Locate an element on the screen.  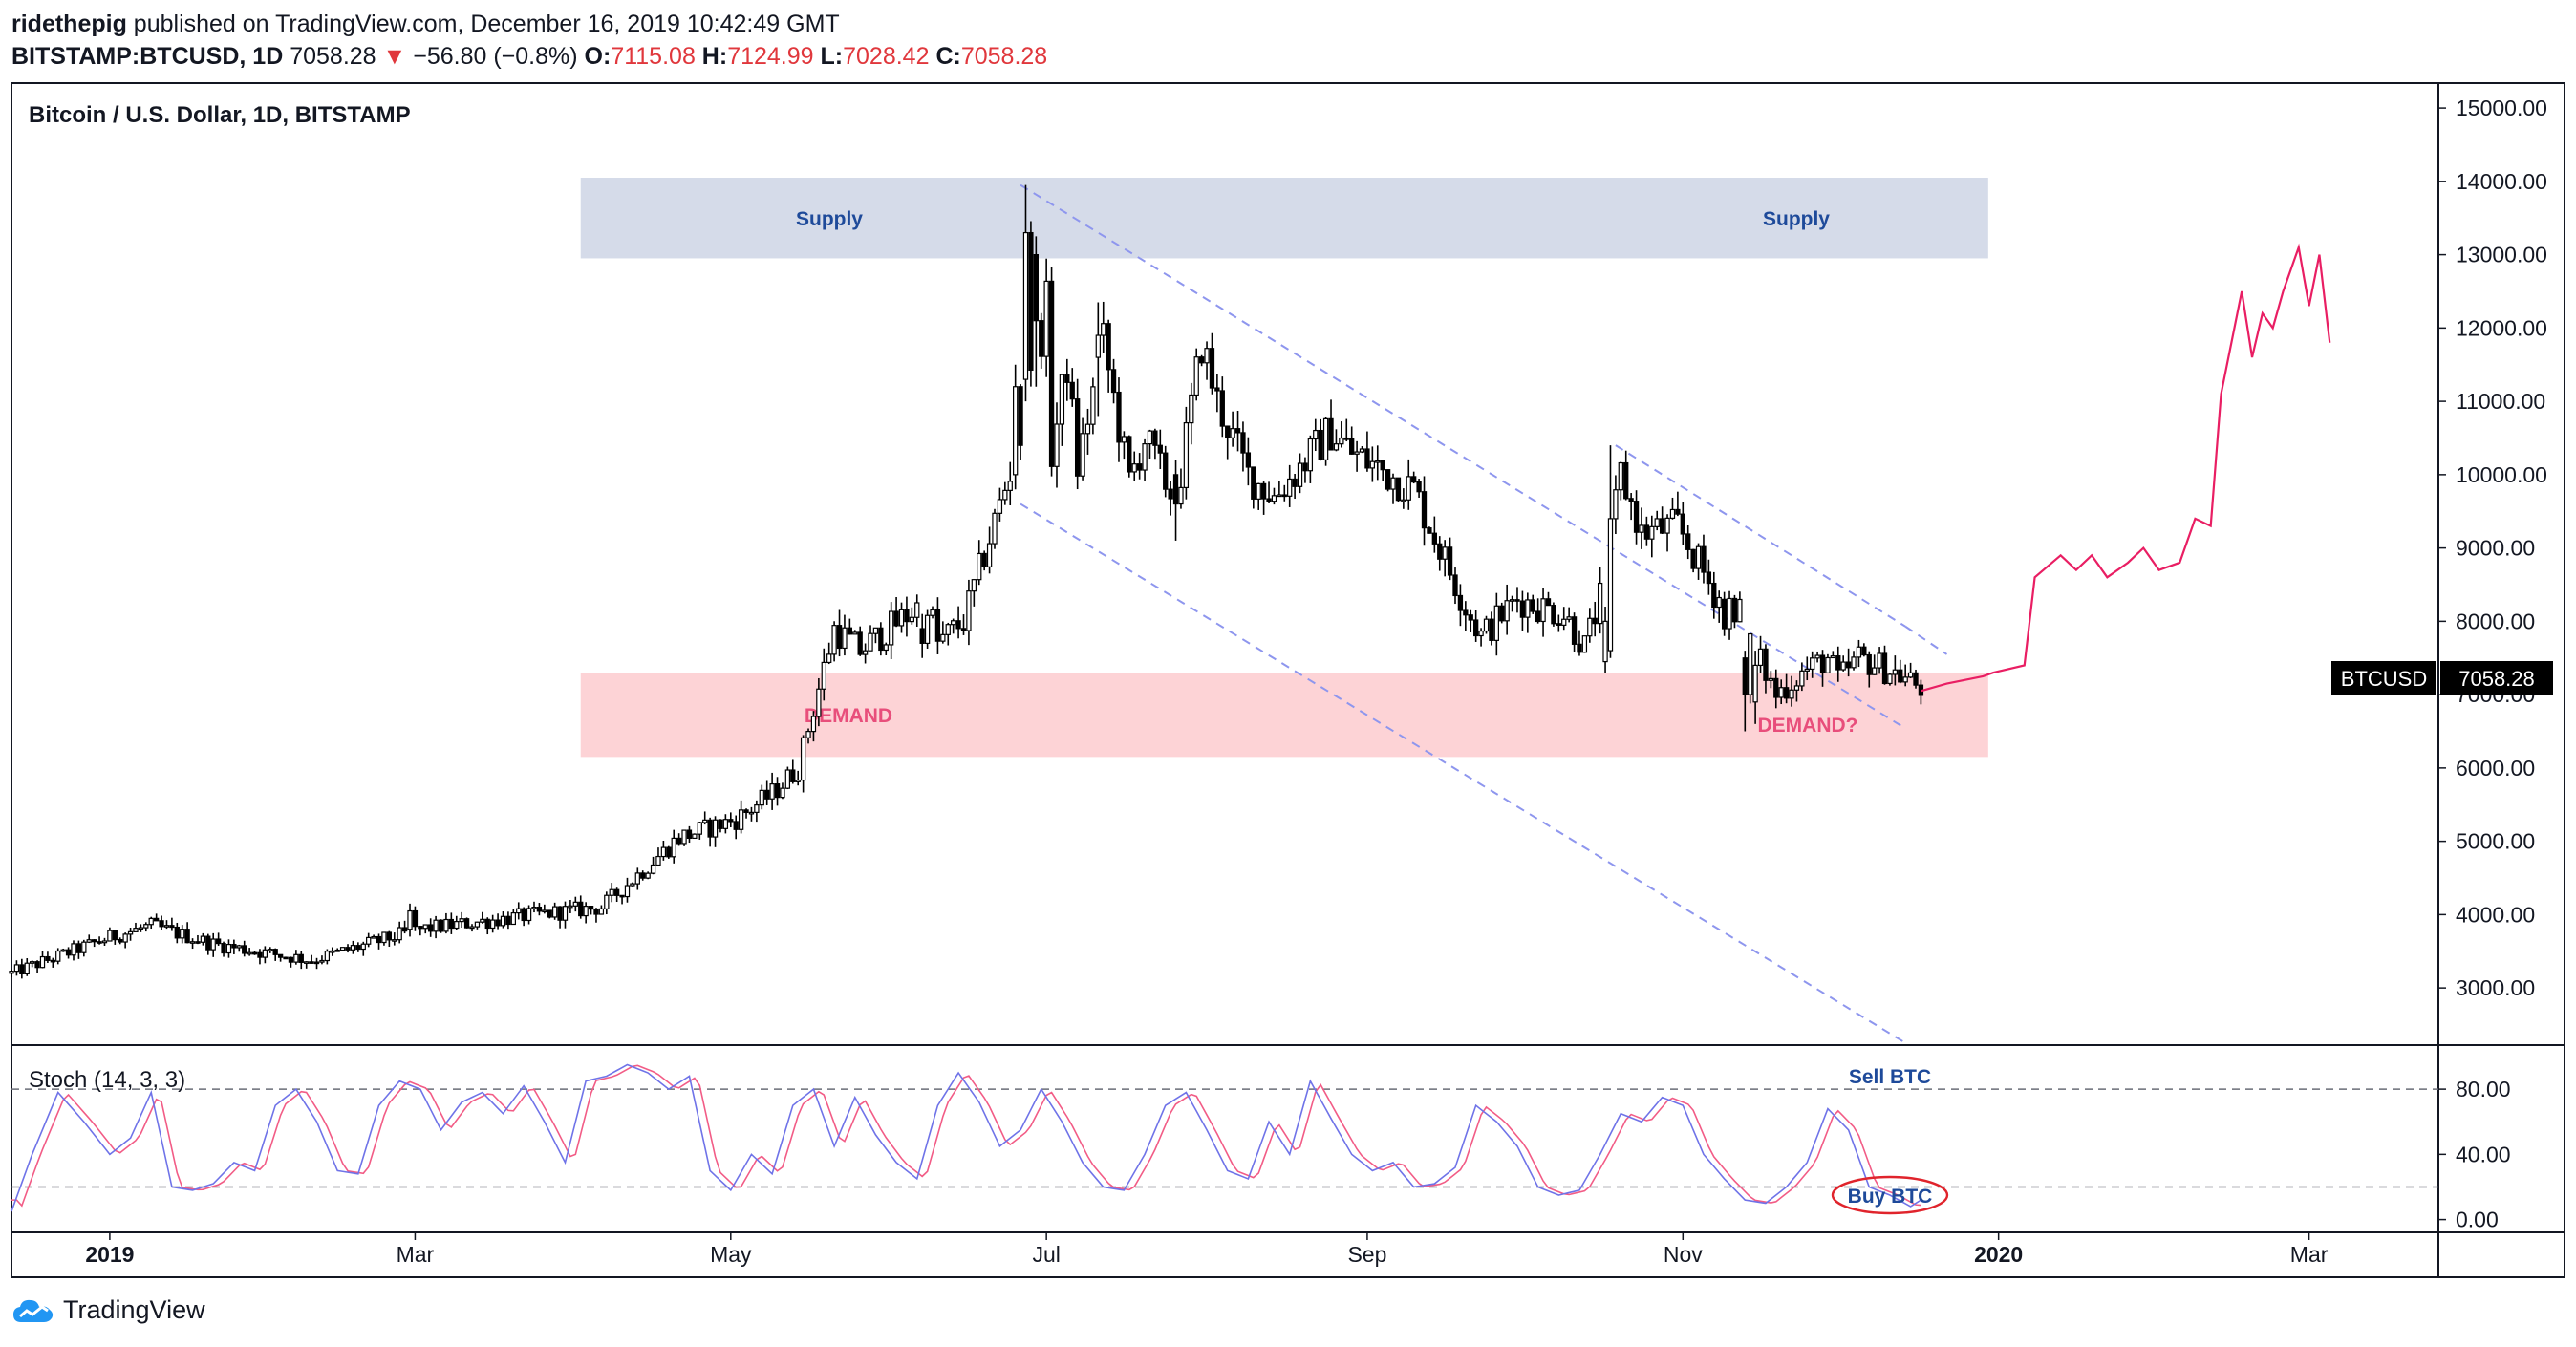
price-tag-value: 7058.28 is located at coordinates (2496, 679).